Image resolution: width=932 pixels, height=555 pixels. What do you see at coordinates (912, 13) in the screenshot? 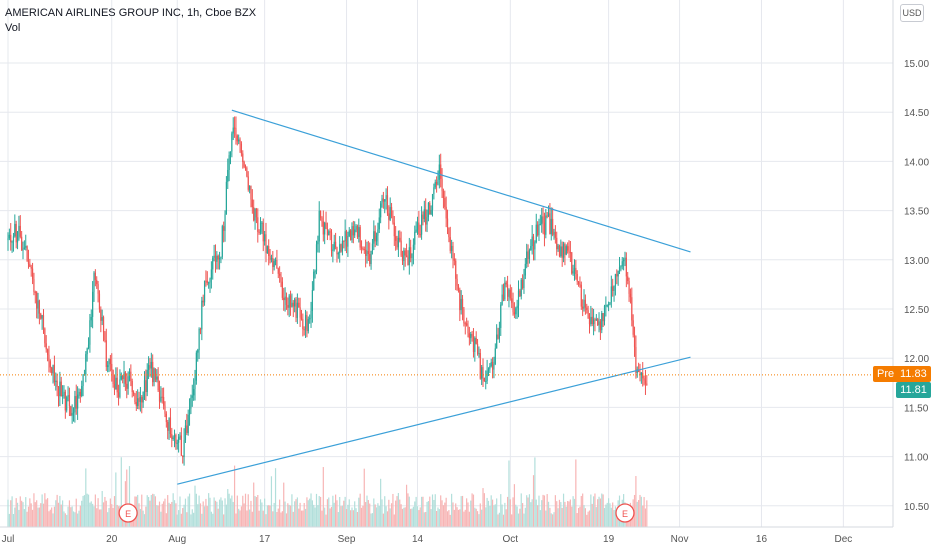
I see `currency-button: USD` at bounding box center [912, 13].